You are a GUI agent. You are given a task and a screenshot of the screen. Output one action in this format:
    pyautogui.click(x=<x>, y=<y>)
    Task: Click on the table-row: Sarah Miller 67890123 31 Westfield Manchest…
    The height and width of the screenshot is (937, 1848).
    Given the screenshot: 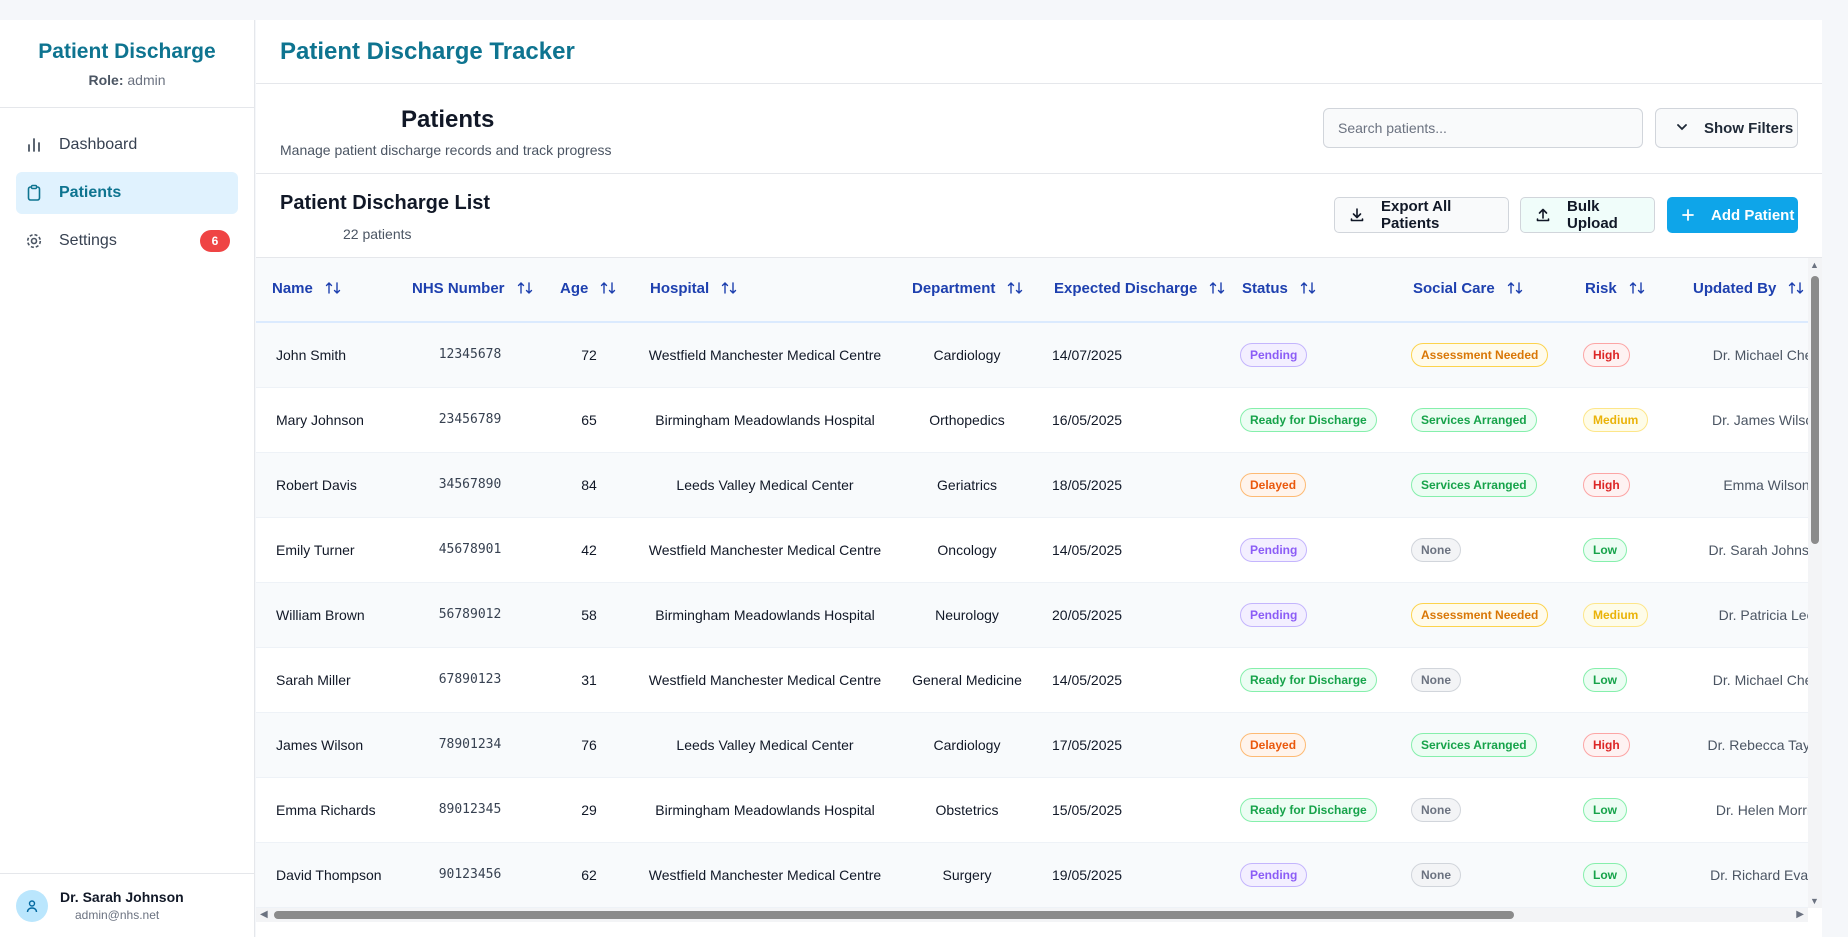 What is the action you would take?
    pyautogui.click(x=1032, y=680)
    